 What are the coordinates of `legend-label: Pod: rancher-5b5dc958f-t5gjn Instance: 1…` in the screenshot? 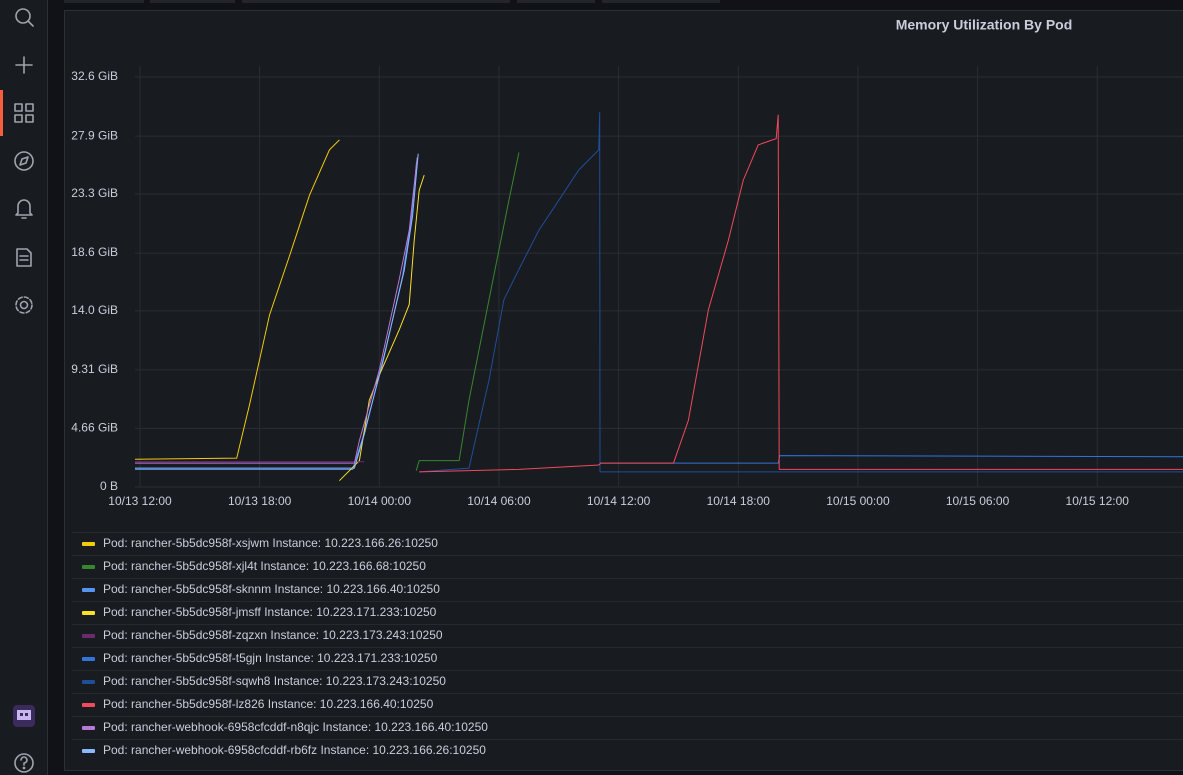 It's located at (270, 658).